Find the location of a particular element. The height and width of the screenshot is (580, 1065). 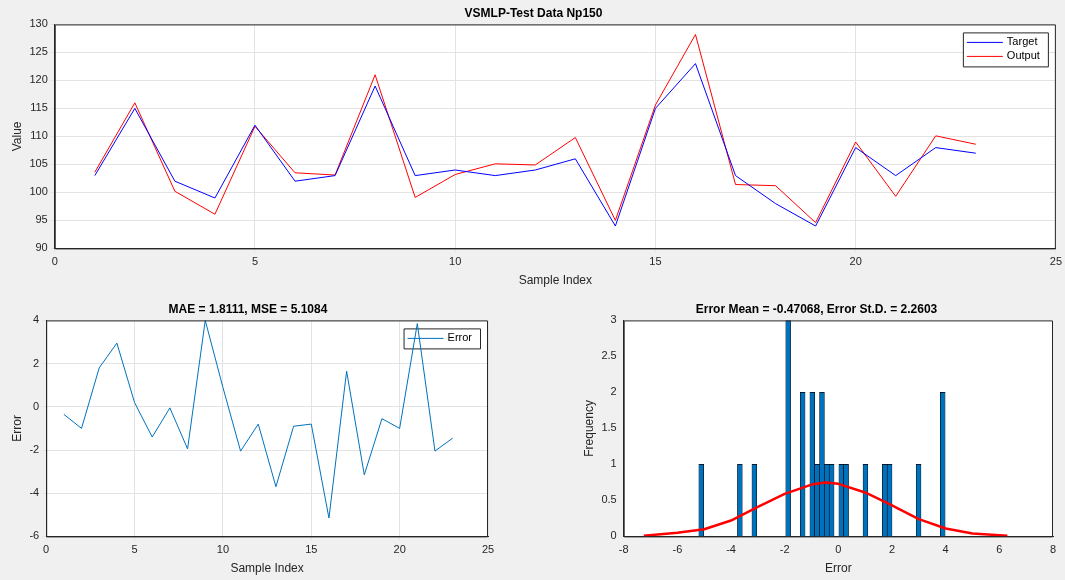

chart-title: VSMLP-Test Data Np150 is located at coordinates (533, 12).